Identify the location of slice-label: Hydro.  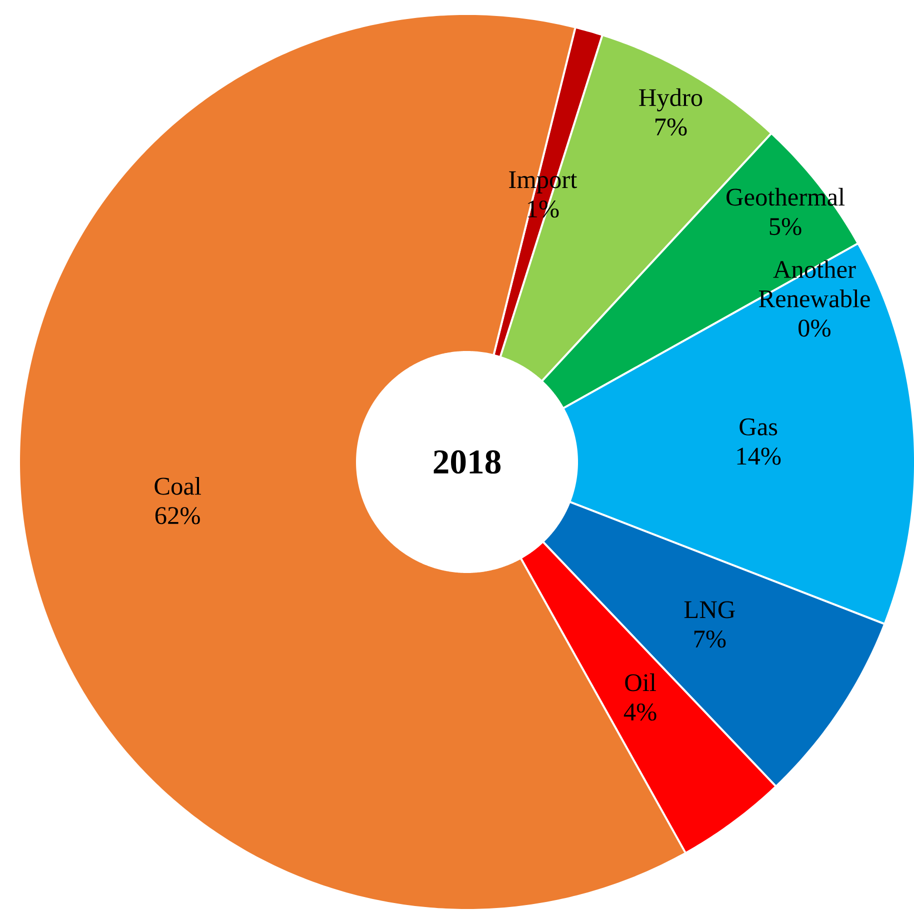
(670, 100).